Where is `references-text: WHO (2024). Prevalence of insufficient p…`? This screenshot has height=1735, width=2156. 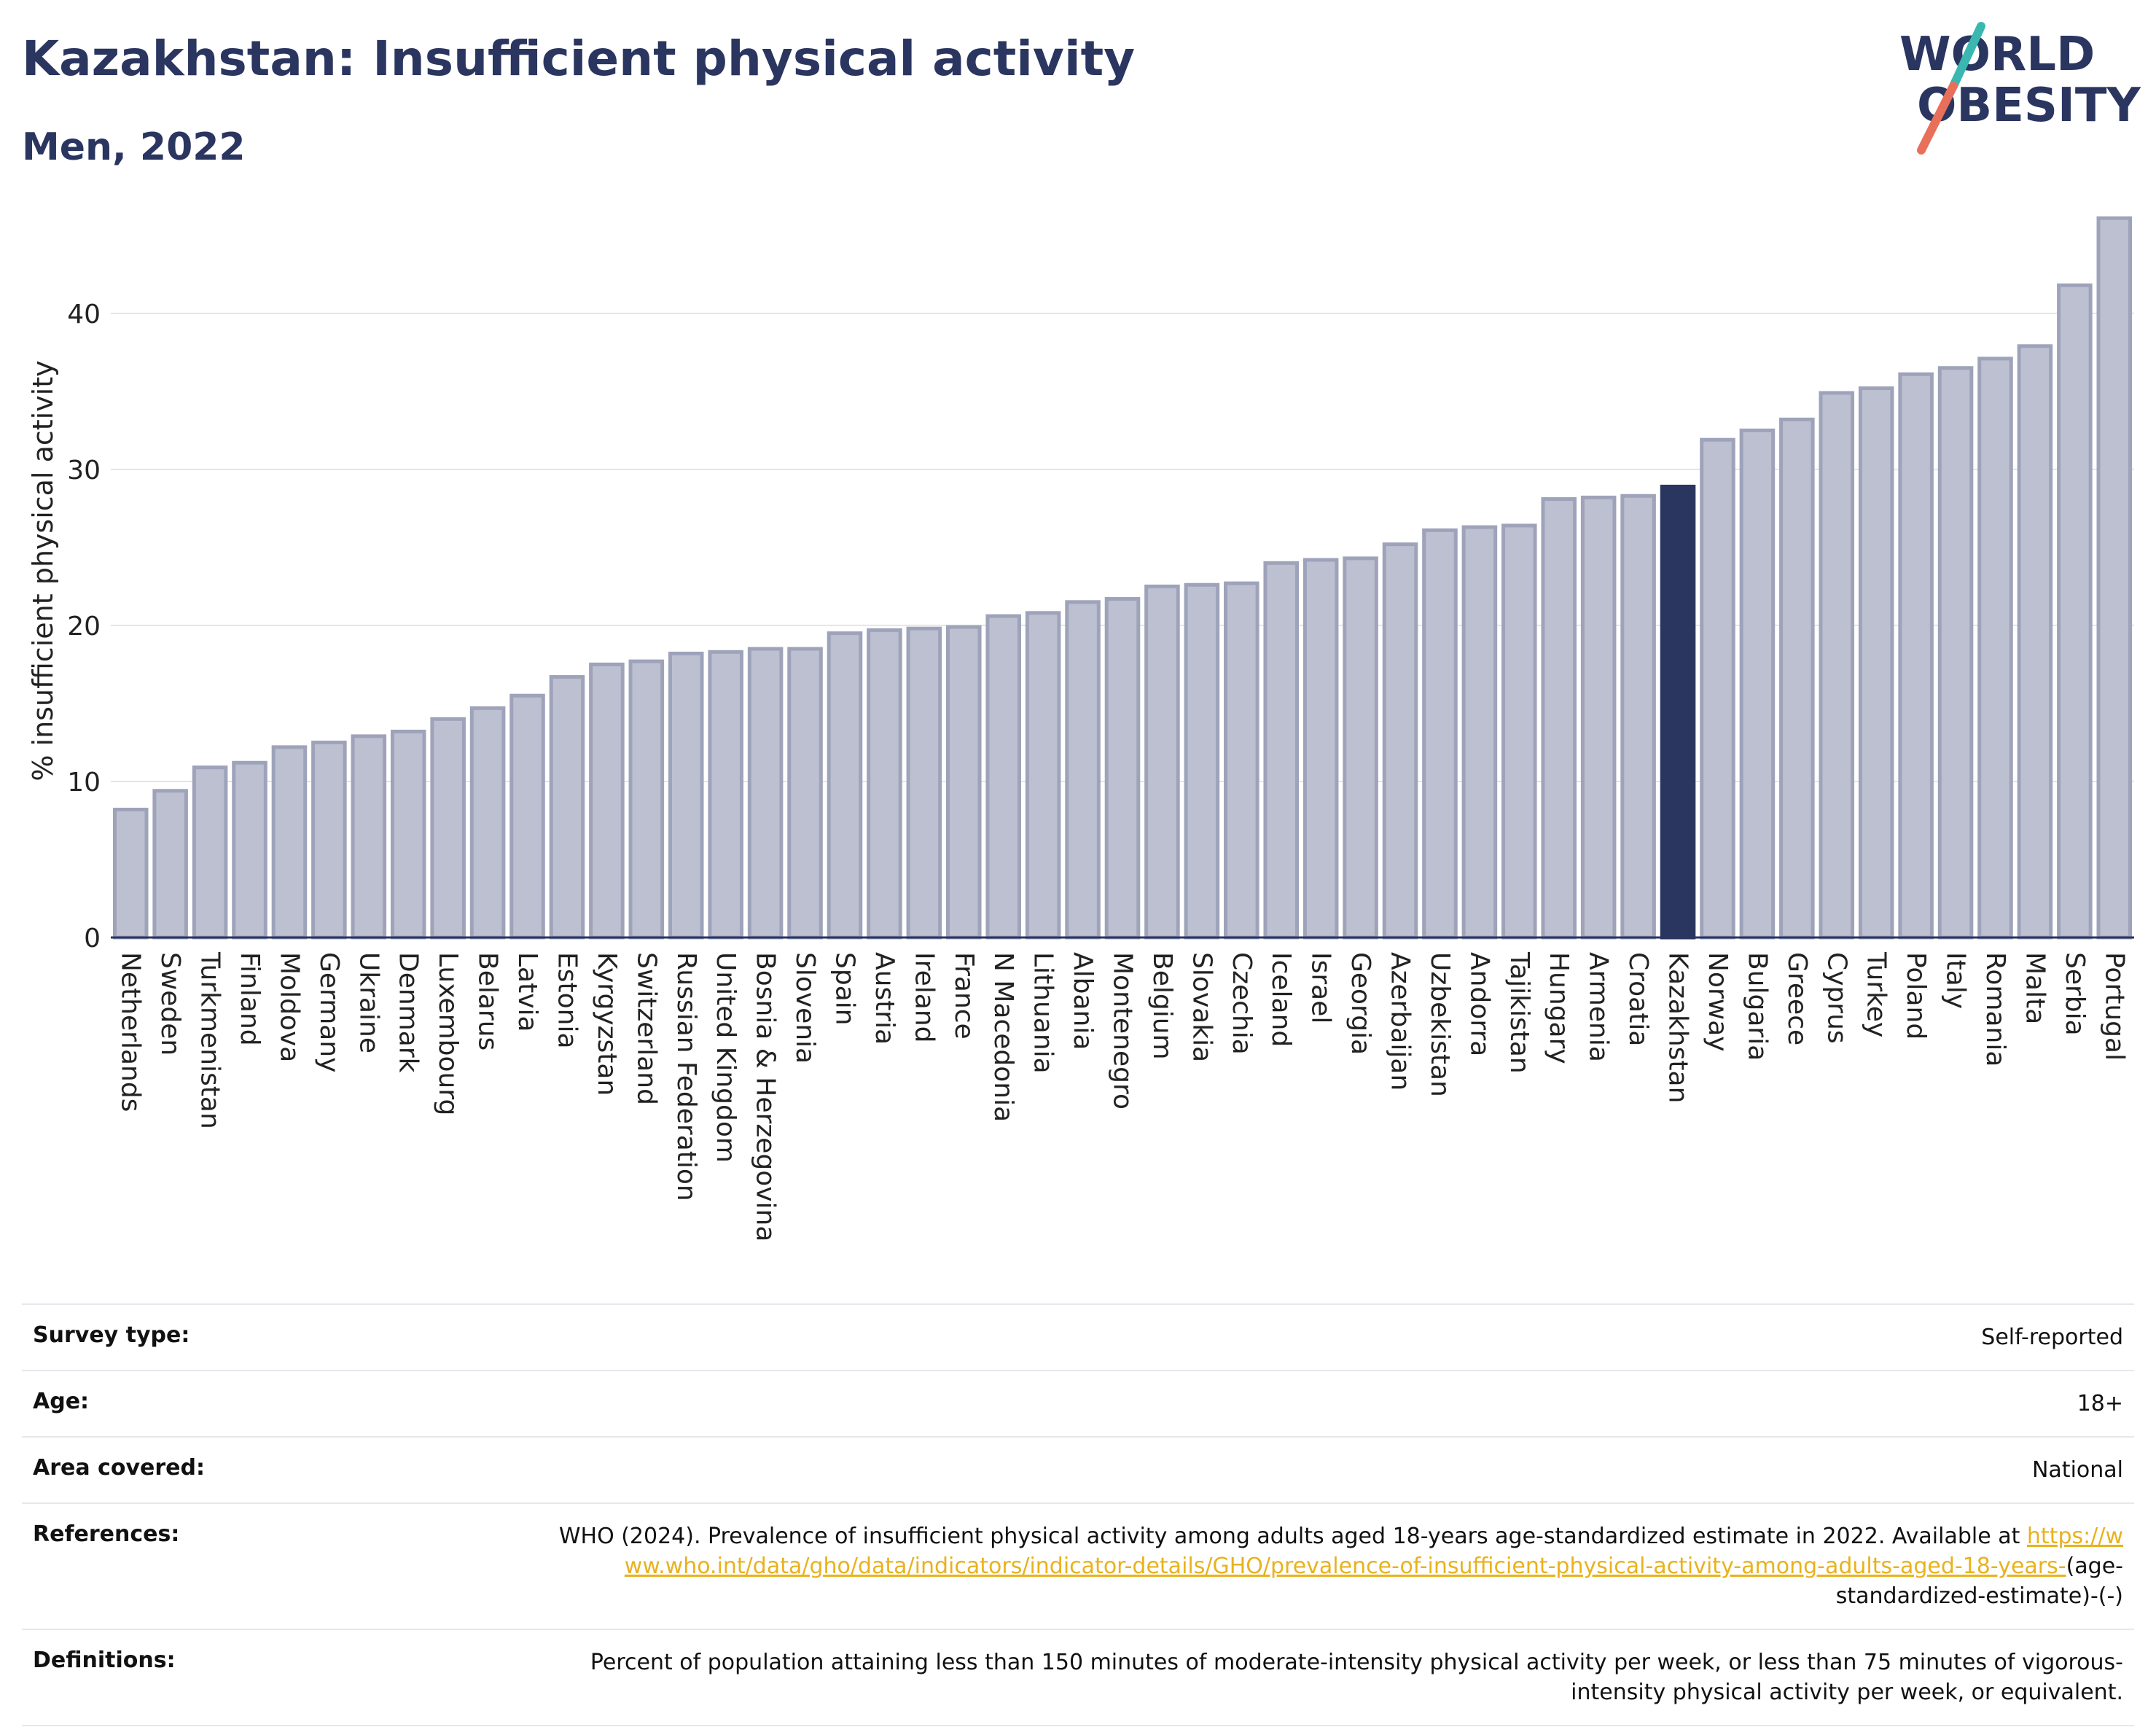 references-text: WHO (2024). Prevalence of insufficient p… is located at coordinates (1289, 1537).